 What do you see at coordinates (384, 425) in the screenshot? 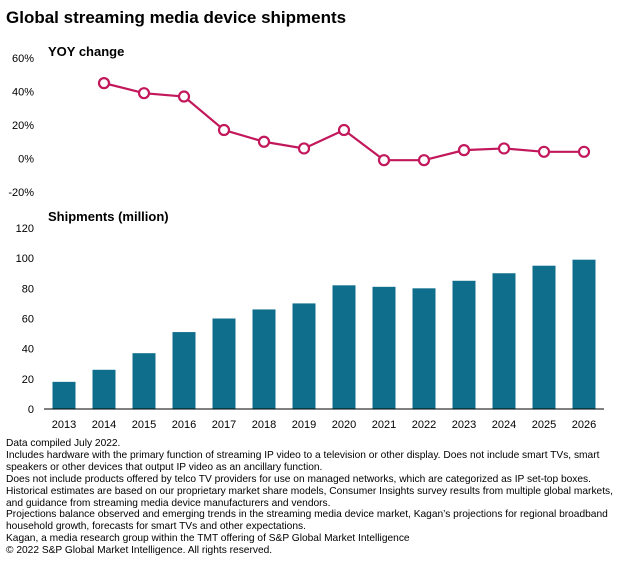
I see `x-tick-label: 2021` at bounding box center [384, 425].